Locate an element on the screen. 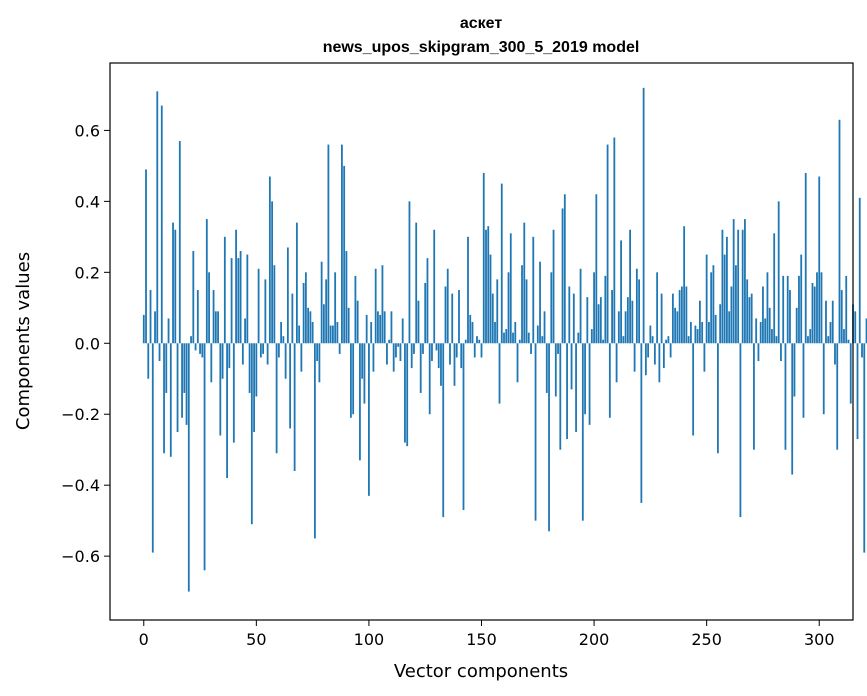  x-tick-label: 300 is located at coordinates (819, 639).